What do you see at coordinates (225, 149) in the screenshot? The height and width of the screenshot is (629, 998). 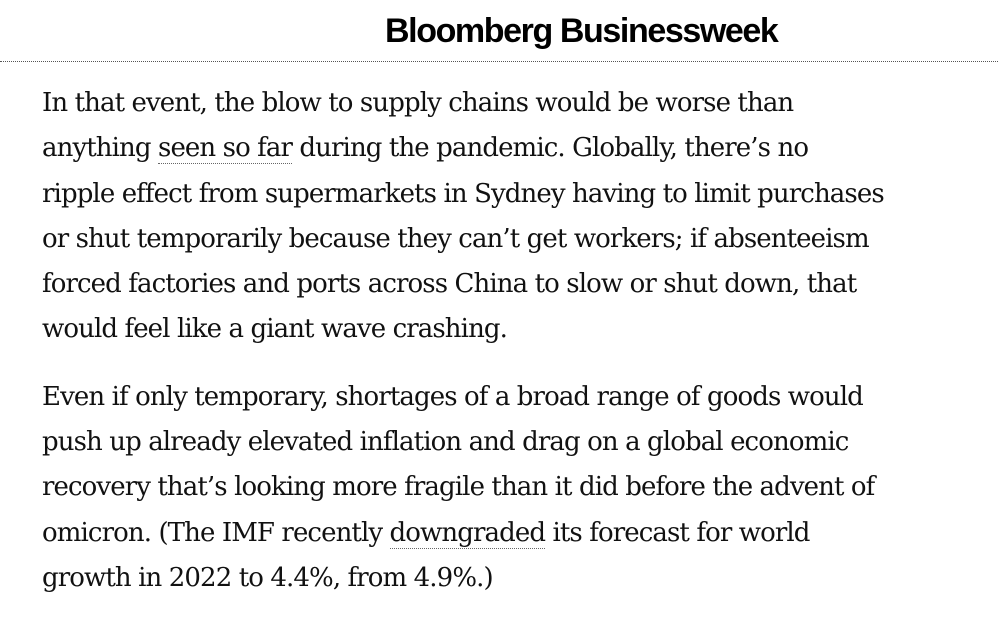 I see `seen-so-far-link: seen so far` at bounding box center [225, 149].